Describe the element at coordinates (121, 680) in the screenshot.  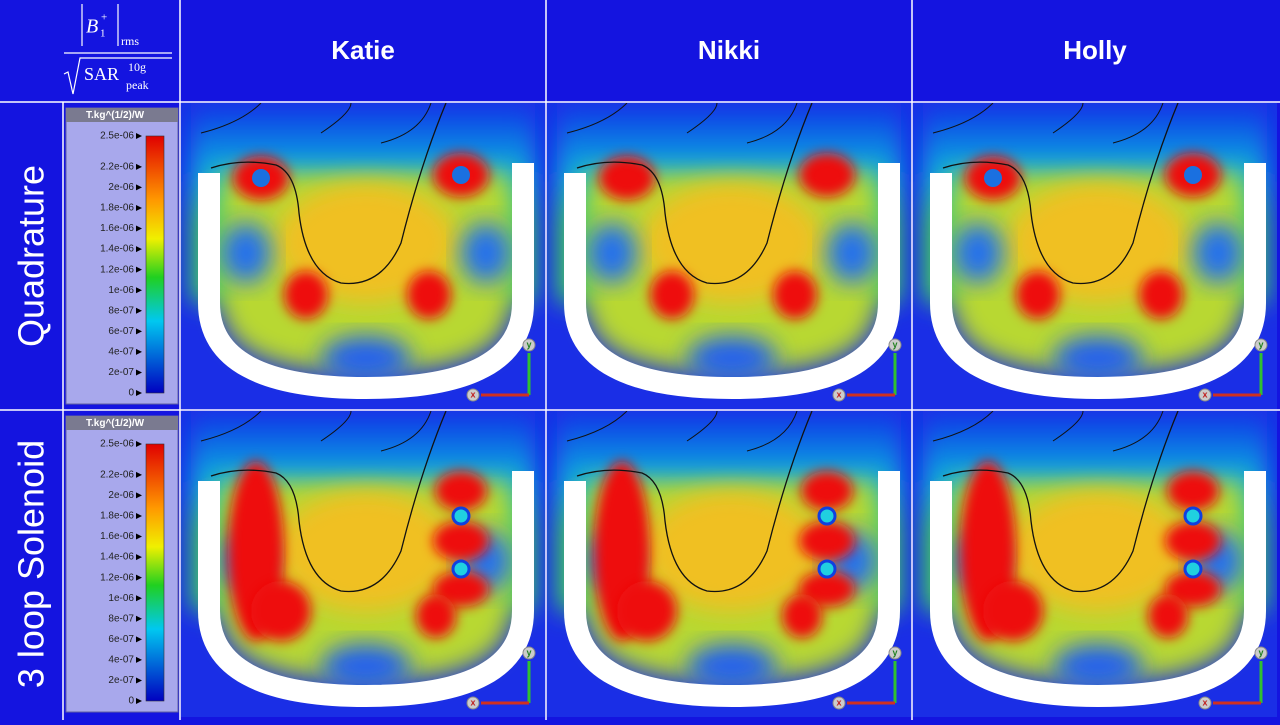
I see `legend-tick-label: 2e-07` at that location.